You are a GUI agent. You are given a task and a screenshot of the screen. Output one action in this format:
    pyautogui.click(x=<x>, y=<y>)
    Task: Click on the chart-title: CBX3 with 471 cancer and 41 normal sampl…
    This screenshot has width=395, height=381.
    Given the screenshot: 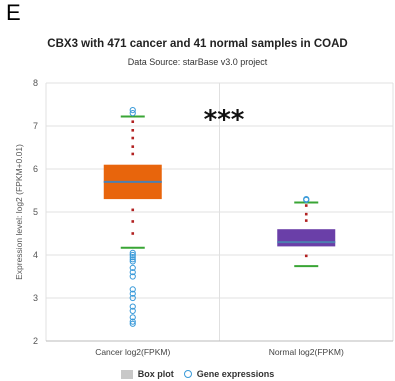 What is the action you would take?
    pyautogui.click(x=197, y=44)
    